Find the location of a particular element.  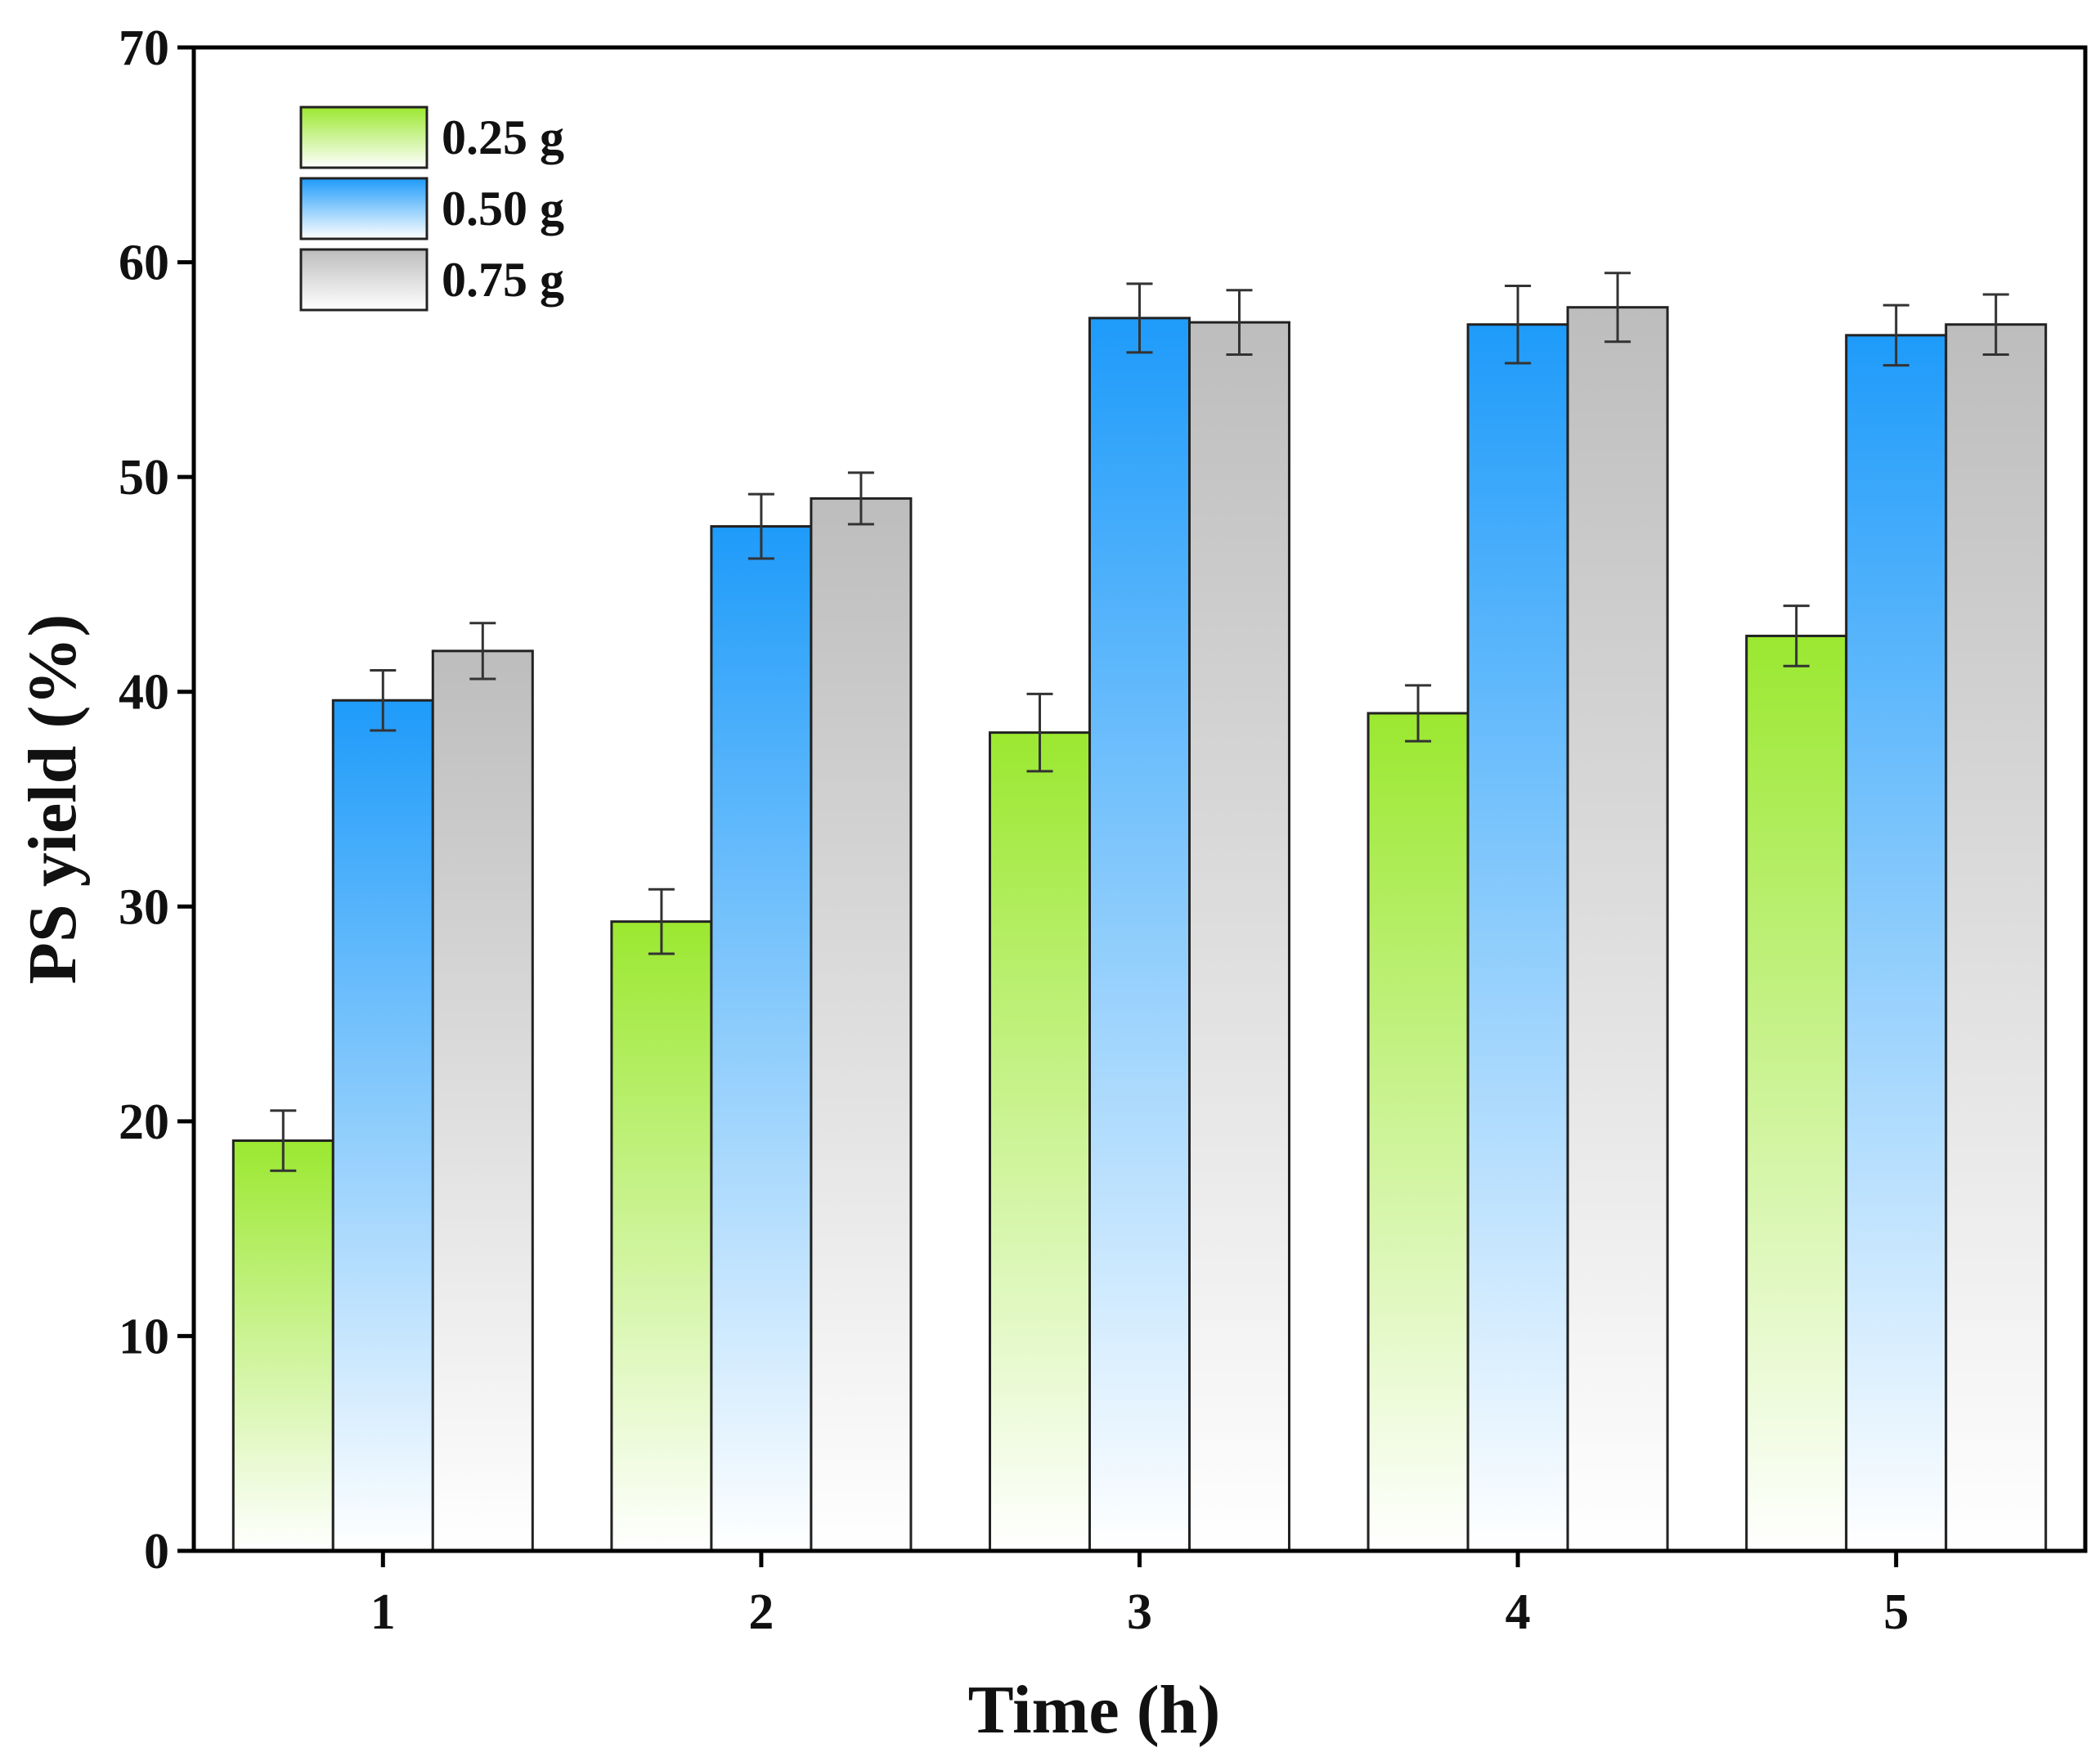

error-bar-0-50-g-t2 is located at coordinates (760, 526).